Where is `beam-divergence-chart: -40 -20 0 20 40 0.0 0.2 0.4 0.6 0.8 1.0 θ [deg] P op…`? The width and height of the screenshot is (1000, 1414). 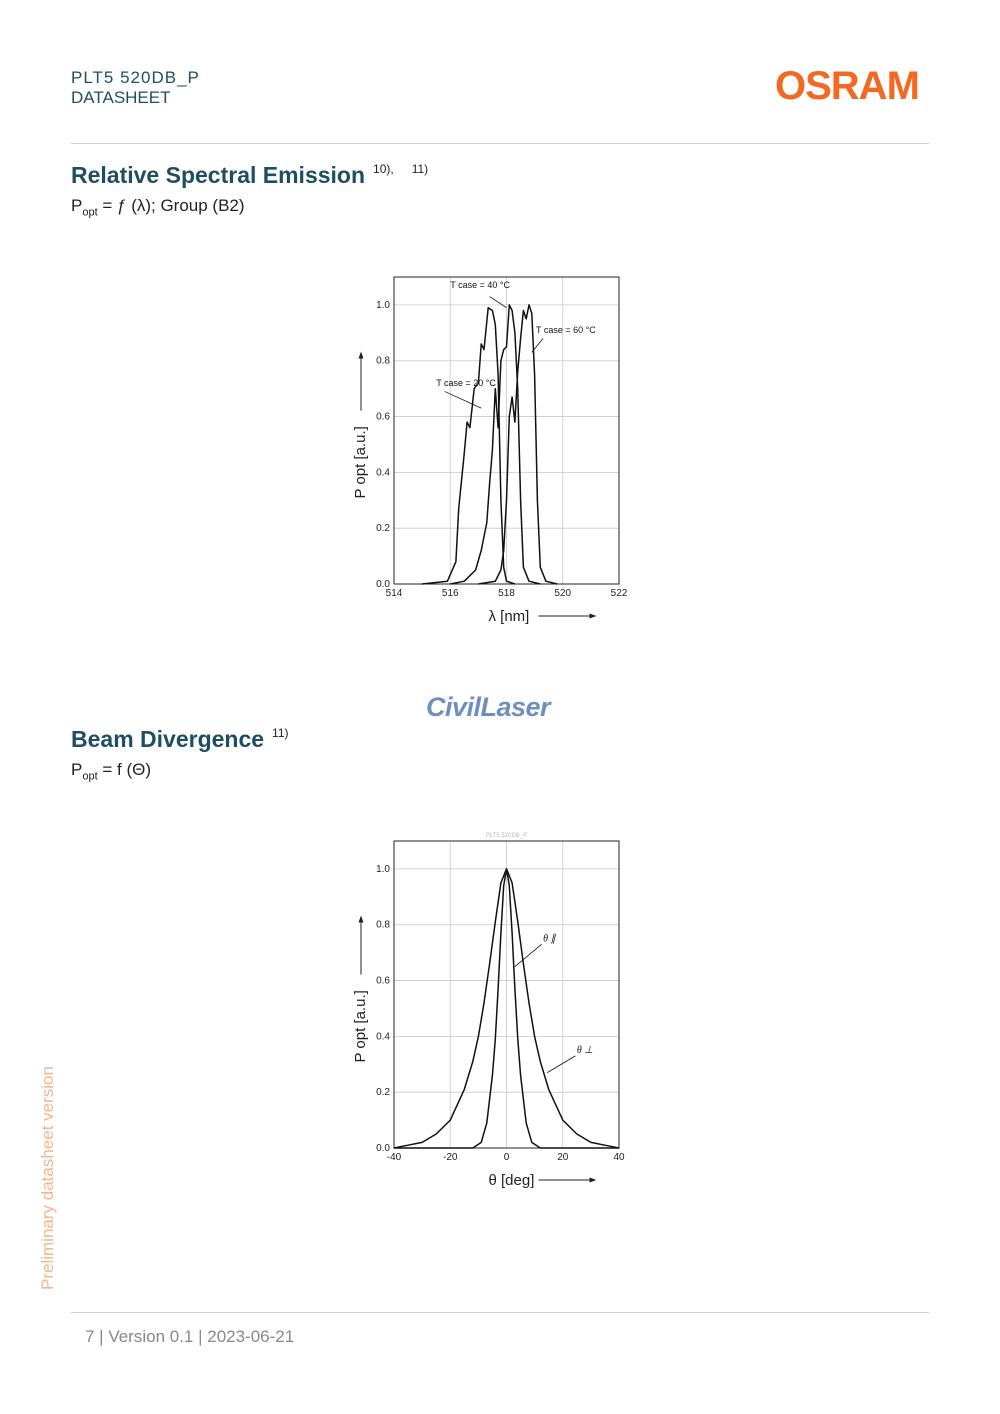 beam-divergence-chart: -40 -20 0 20 40 0.0 0.2 0.4 0.6 0.8 1.0 θ [deg] P op… is located at coordinates (488, 1011).